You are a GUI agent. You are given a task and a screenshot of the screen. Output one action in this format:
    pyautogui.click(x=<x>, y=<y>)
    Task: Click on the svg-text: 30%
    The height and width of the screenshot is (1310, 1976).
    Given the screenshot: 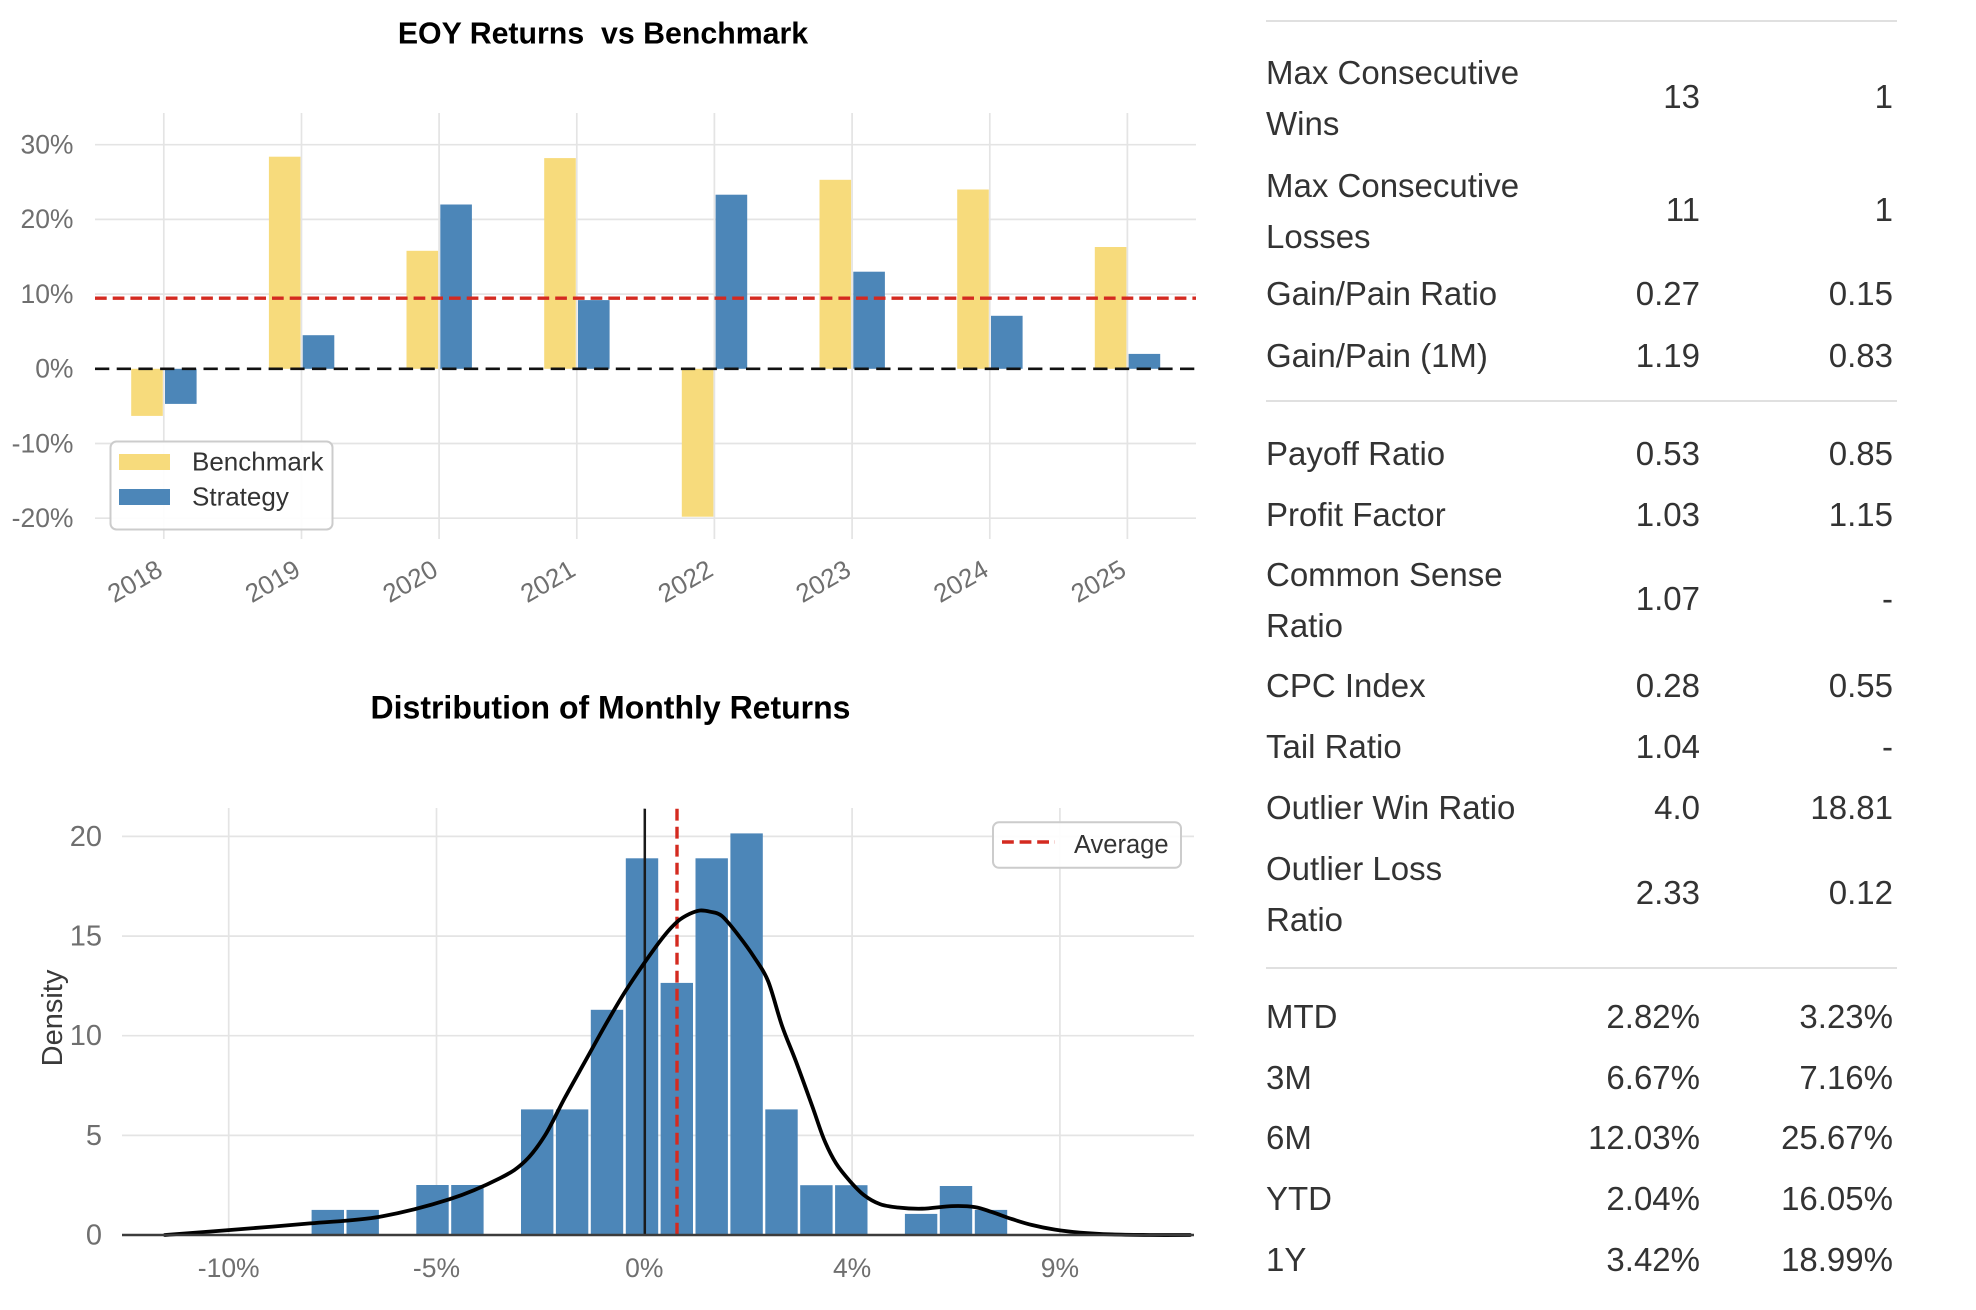 What is the action you would take?
    pyautogui.click(x=46, y=145)
    